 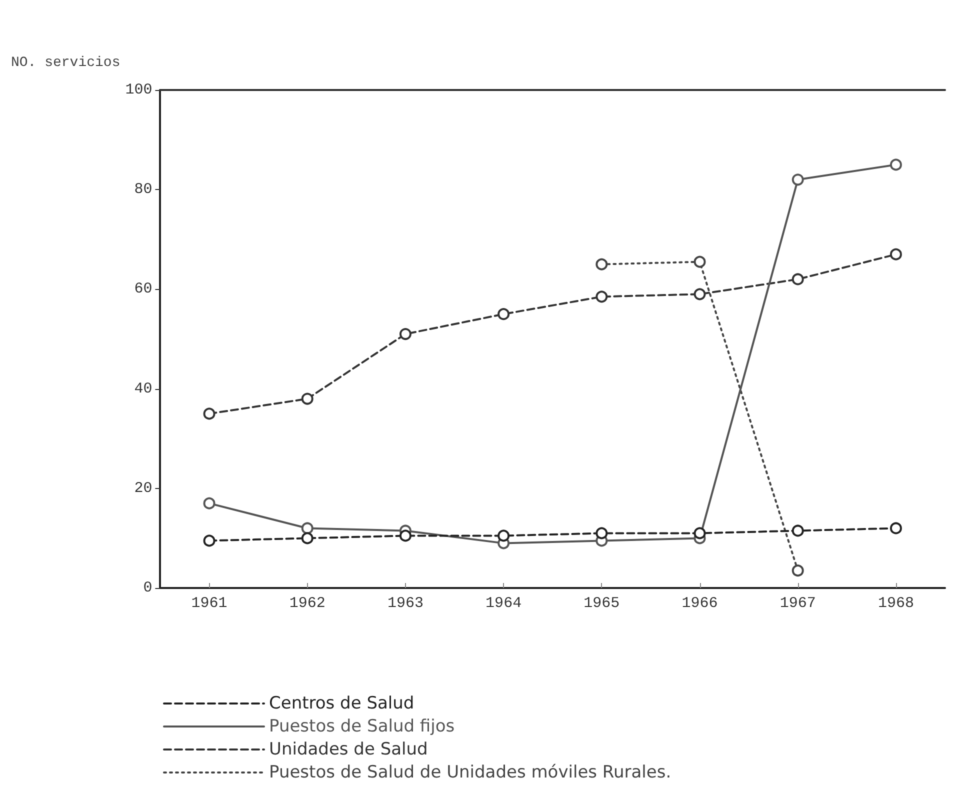 What do you see at coordinates (504, 603) in the screenshot?
I see `x-tick-label: 1964` at bounding box center [504, 603].